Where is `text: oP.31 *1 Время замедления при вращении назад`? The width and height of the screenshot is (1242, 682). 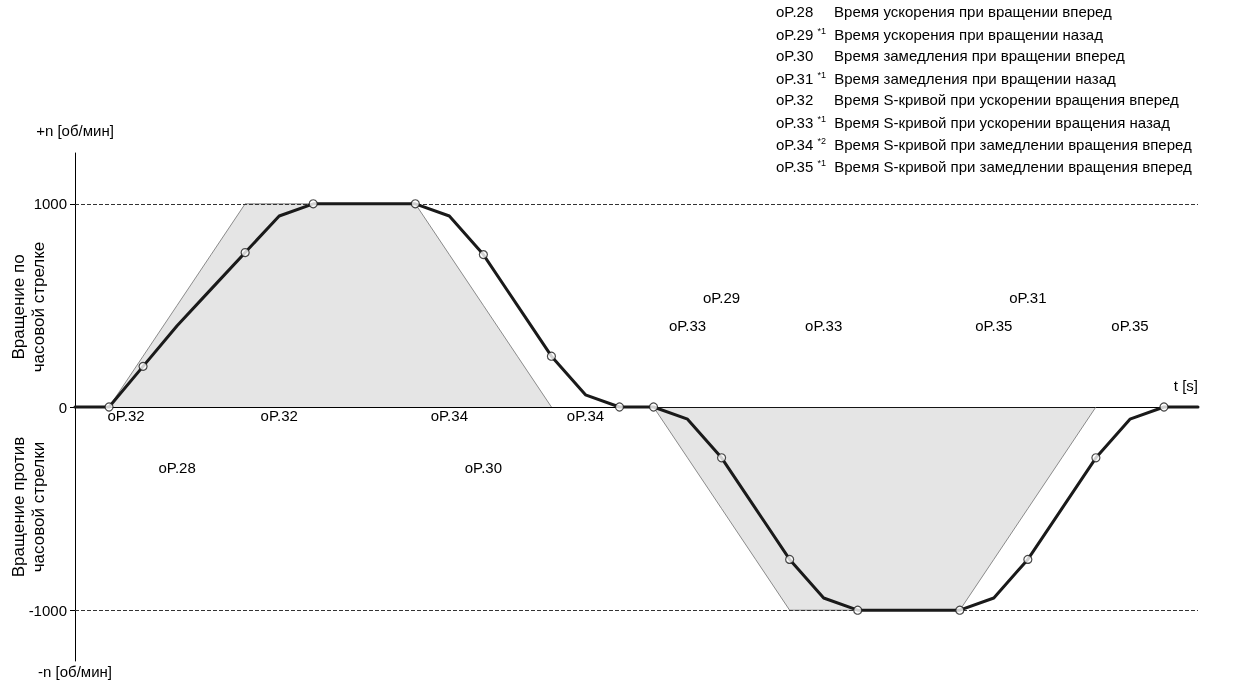 text: oP.31 *1 Время замедления при вращении назад is located at coordinates (946, 78).